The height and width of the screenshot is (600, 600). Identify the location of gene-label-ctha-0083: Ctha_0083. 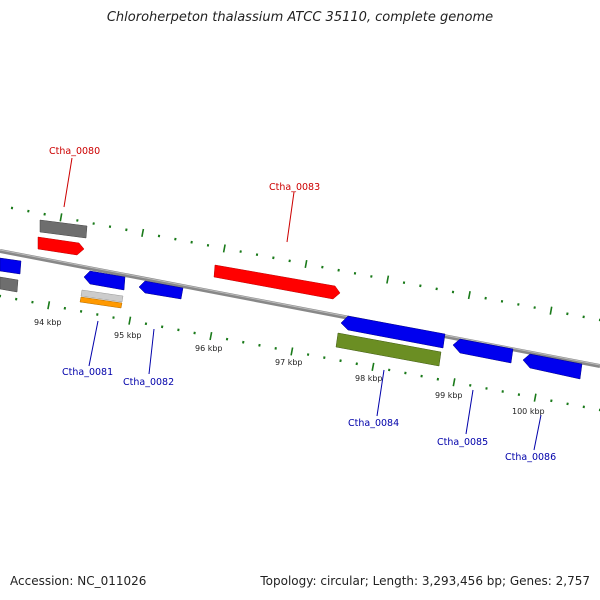
(294, 187).